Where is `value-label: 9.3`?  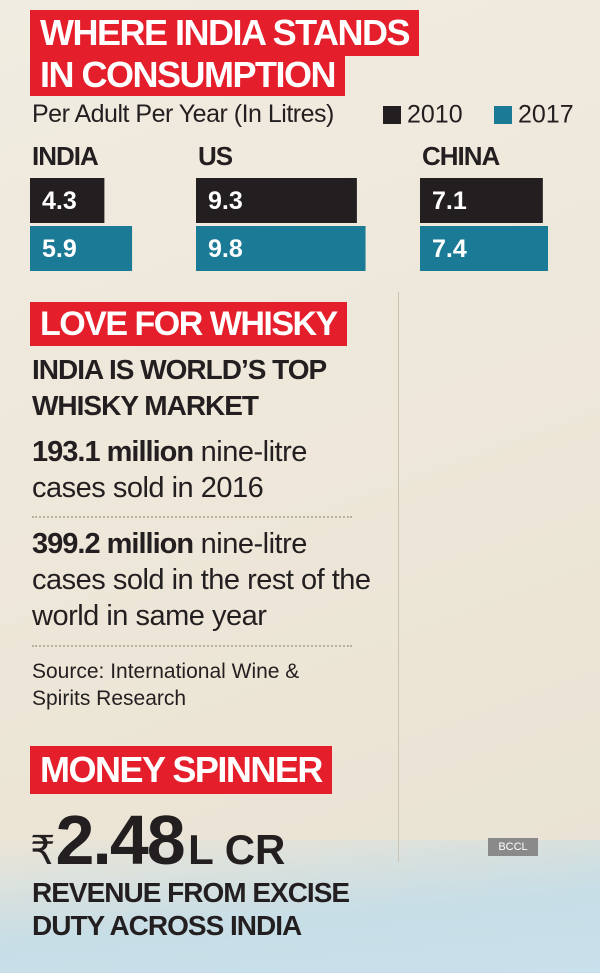 value-label: 9.3 is located at coordinates (225, 201).